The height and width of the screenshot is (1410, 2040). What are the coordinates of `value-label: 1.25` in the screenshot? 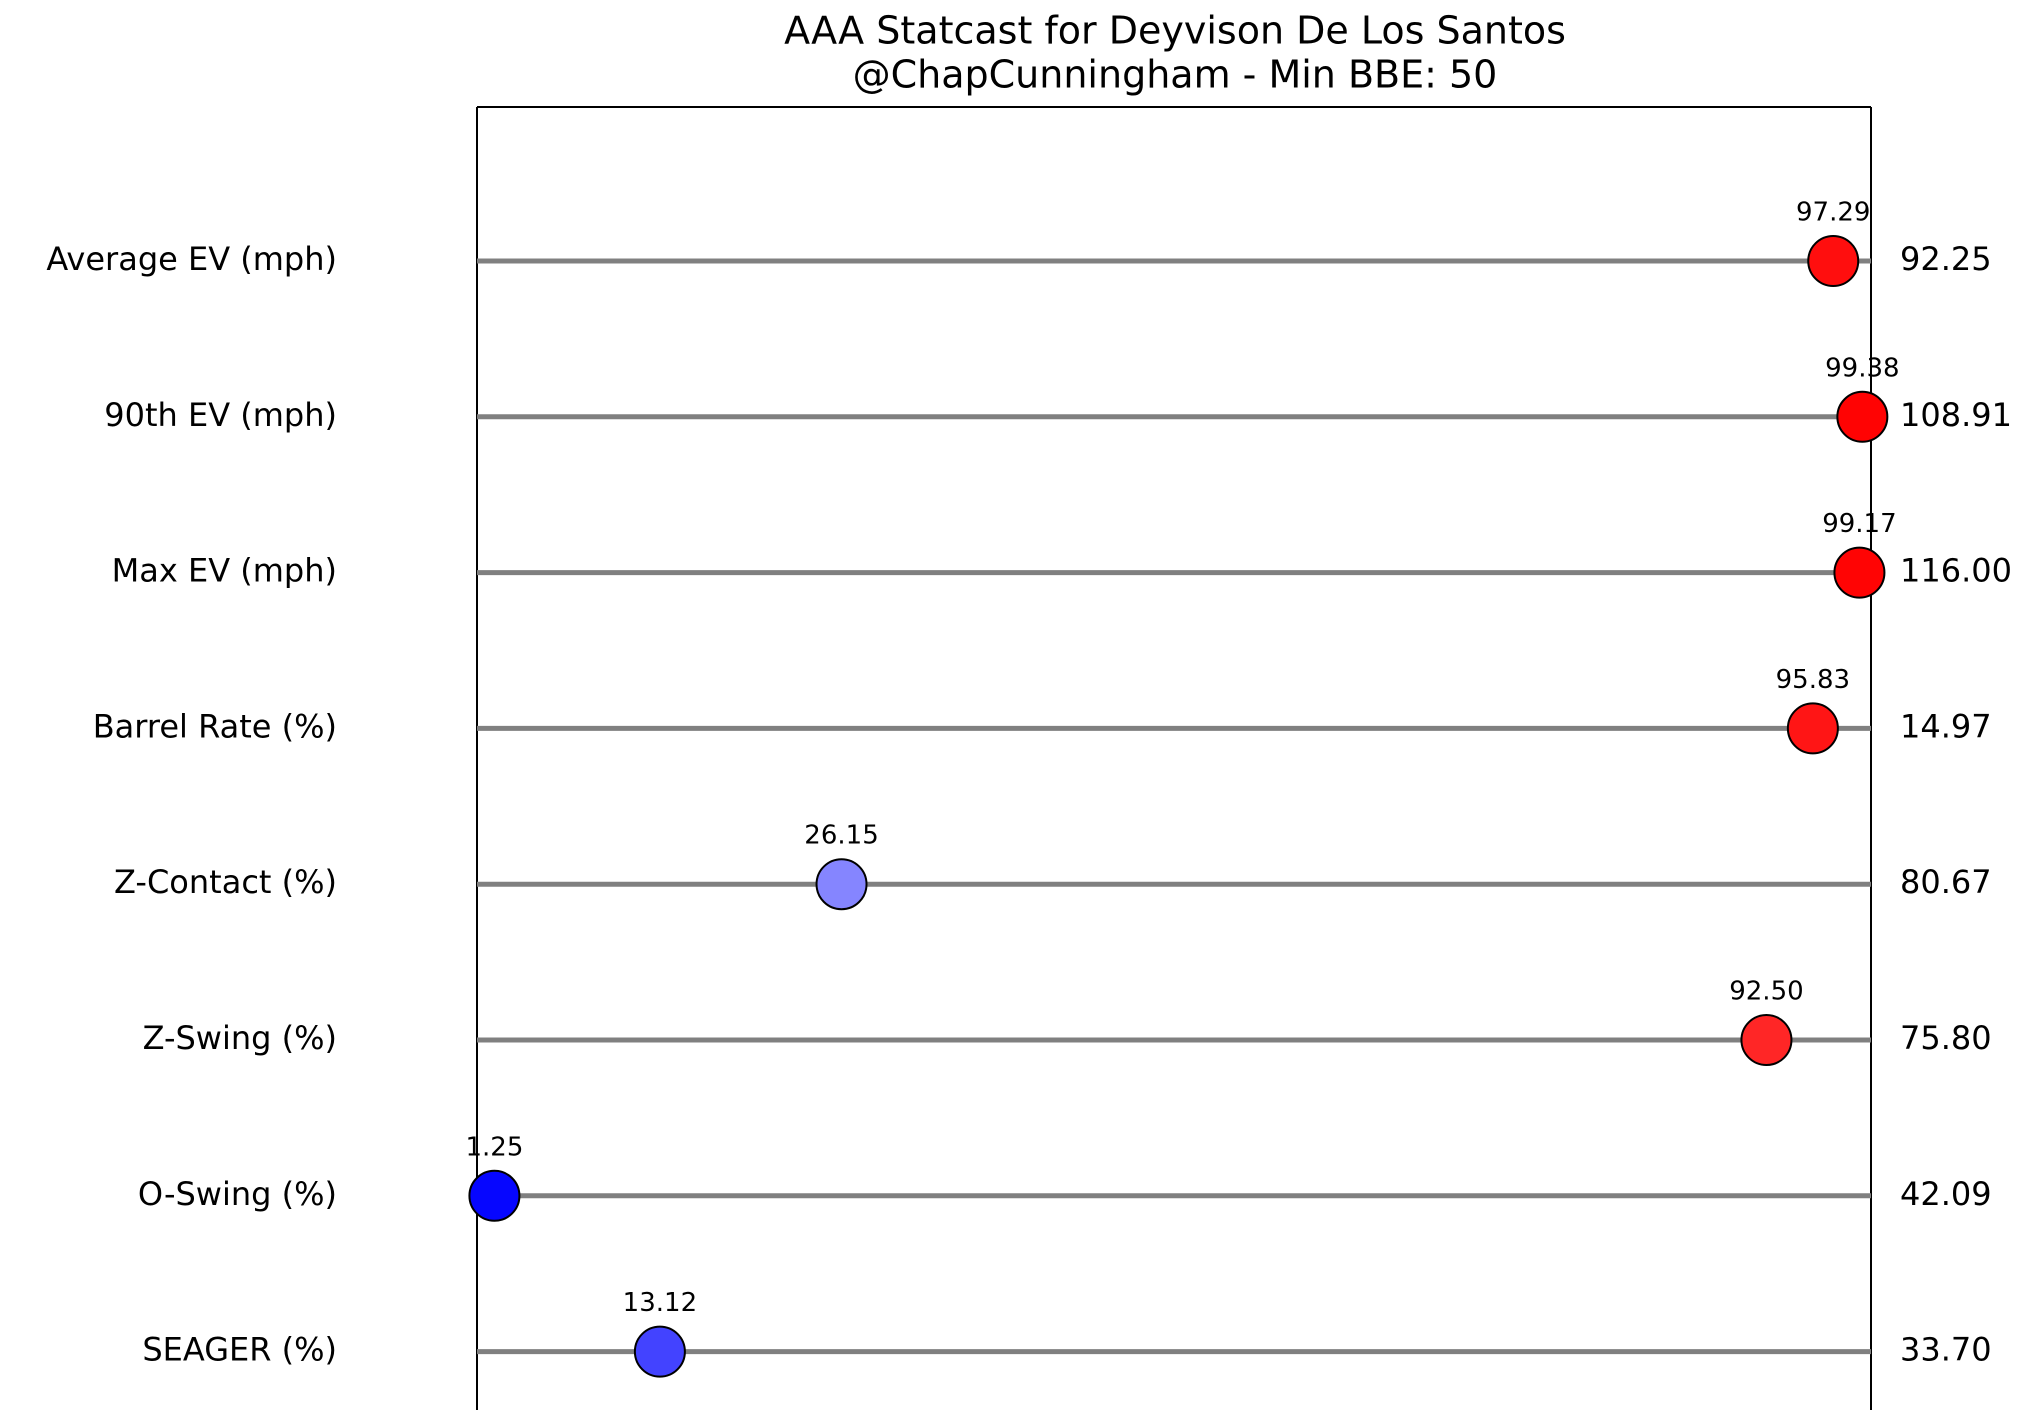 It's located at (494, 1147).